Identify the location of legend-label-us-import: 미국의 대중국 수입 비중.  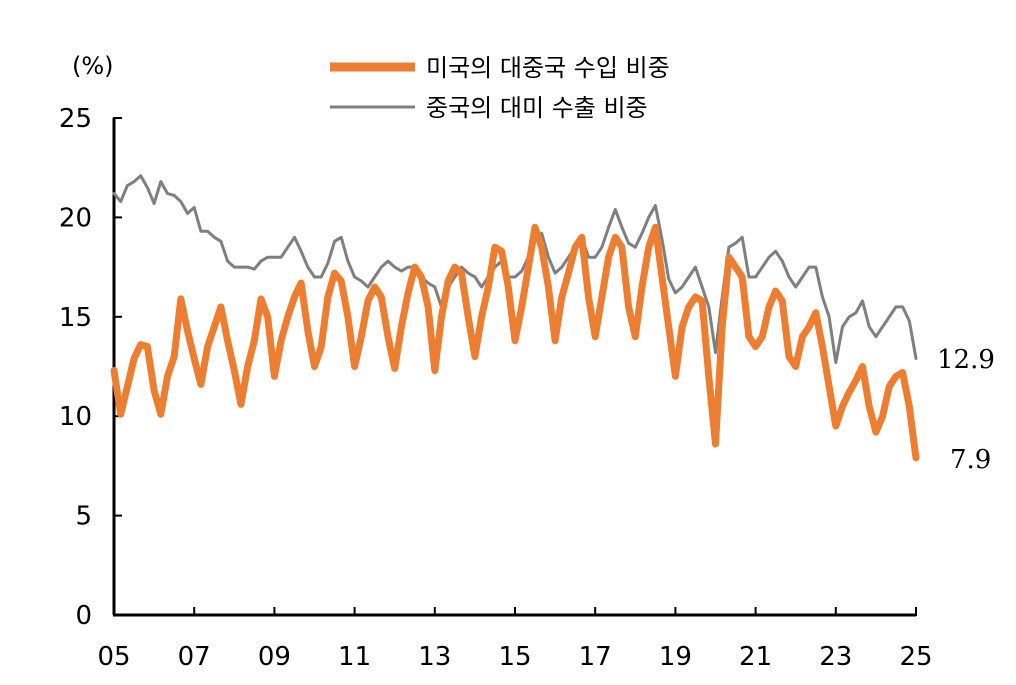
(548, 68).